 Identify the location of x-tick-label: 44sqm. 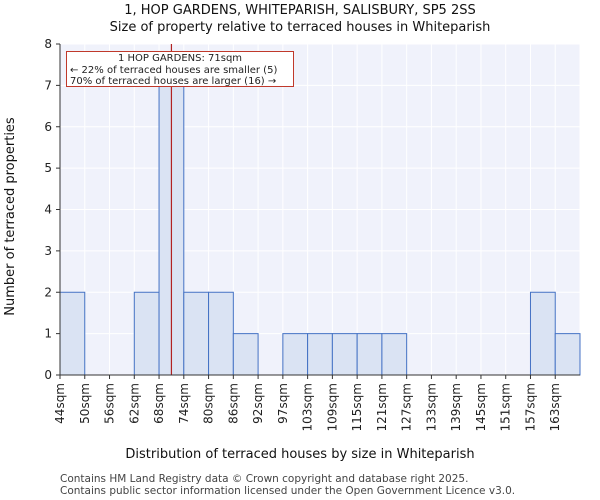
(60, 403).